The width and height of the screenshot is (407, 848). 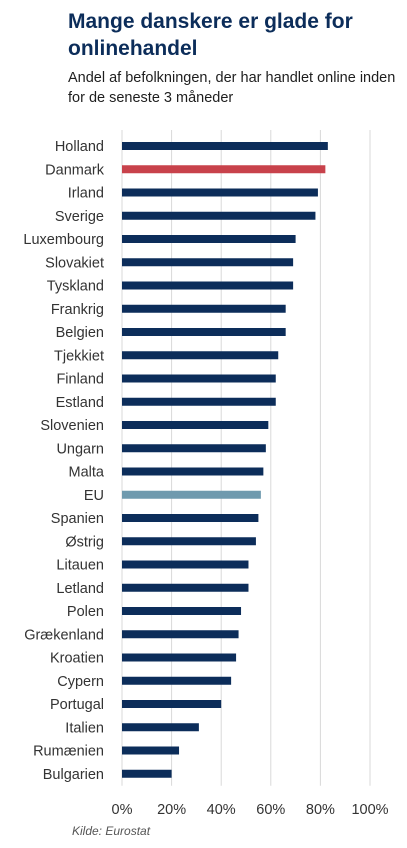 What do you see at coordinates (75, 170) in the screenshot?
I see `category-label: Danmark` at bounding box center [75, 170].